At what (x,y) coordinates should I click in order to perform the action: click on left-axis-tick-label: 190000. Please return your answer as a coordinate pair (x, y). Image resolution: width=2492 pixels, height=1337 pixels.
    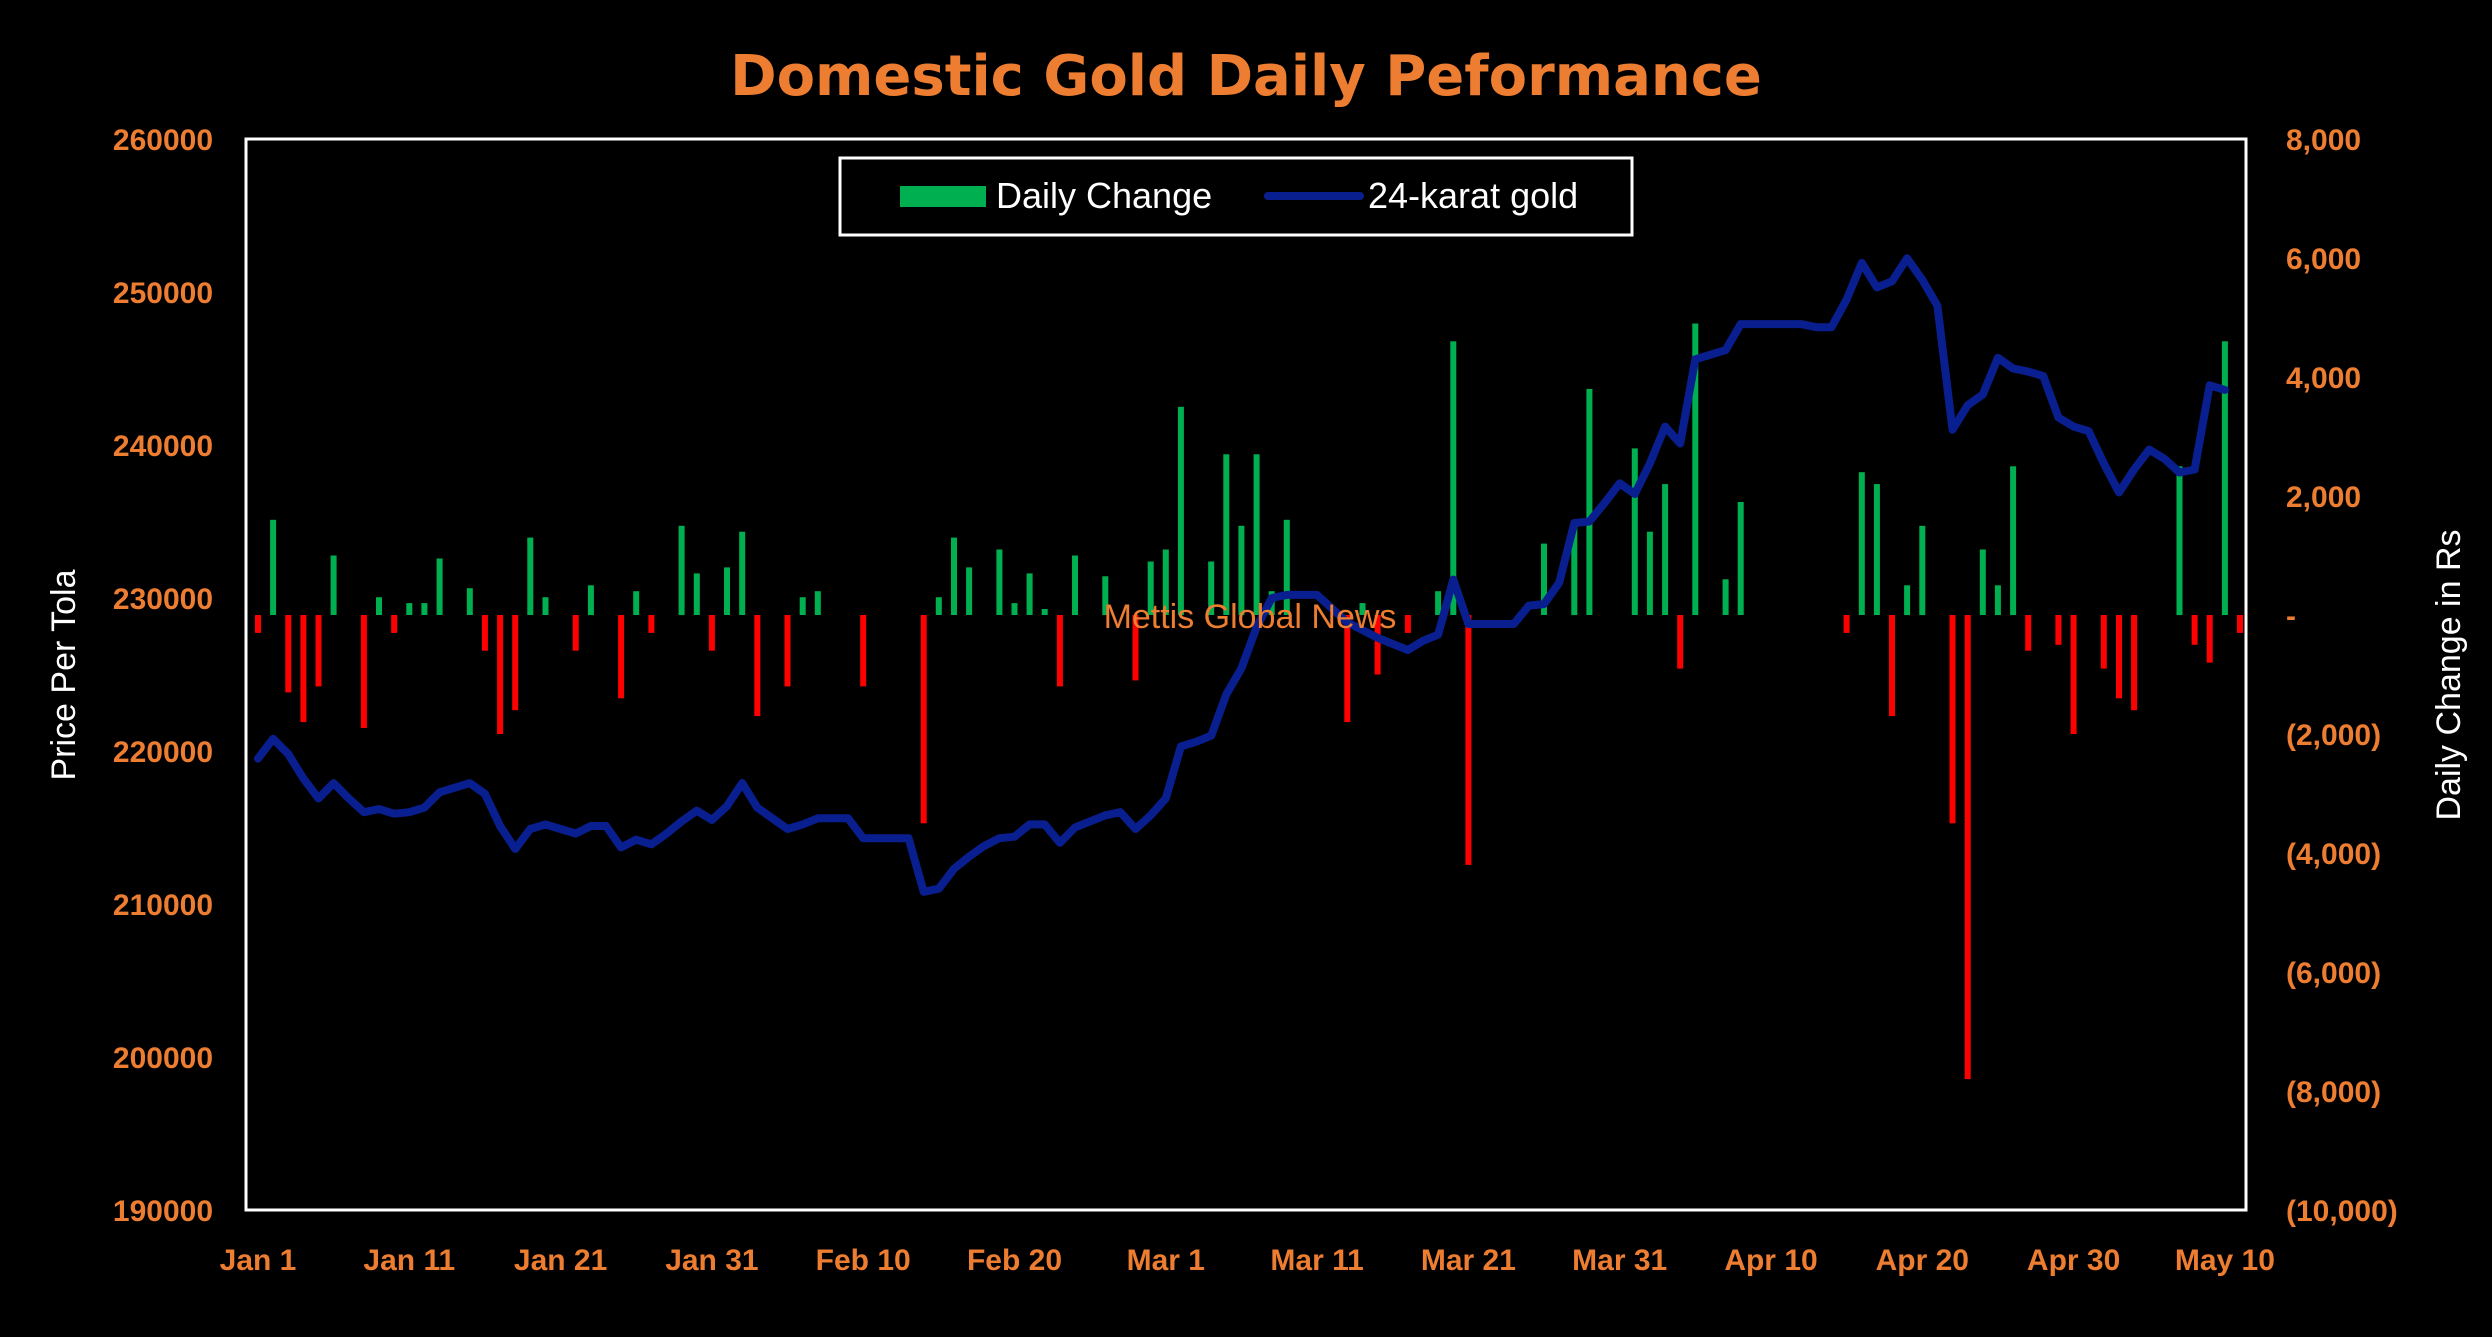
    Looking at the image, I should click on (163, 1211).